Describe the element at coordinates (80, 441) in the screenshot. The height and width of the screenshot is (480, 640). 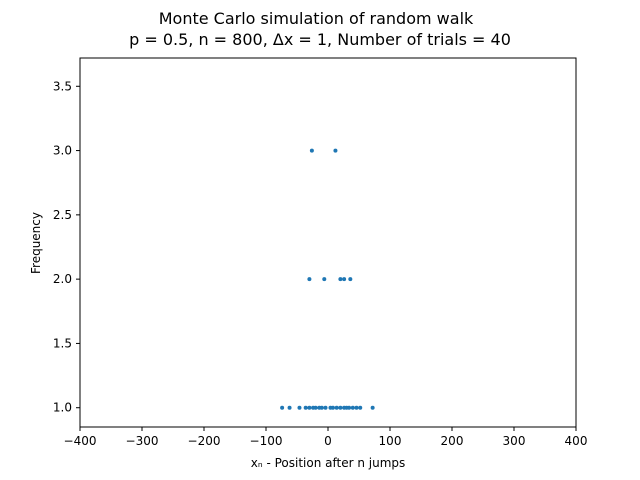
I see `x-tick-label: −400` at that location.